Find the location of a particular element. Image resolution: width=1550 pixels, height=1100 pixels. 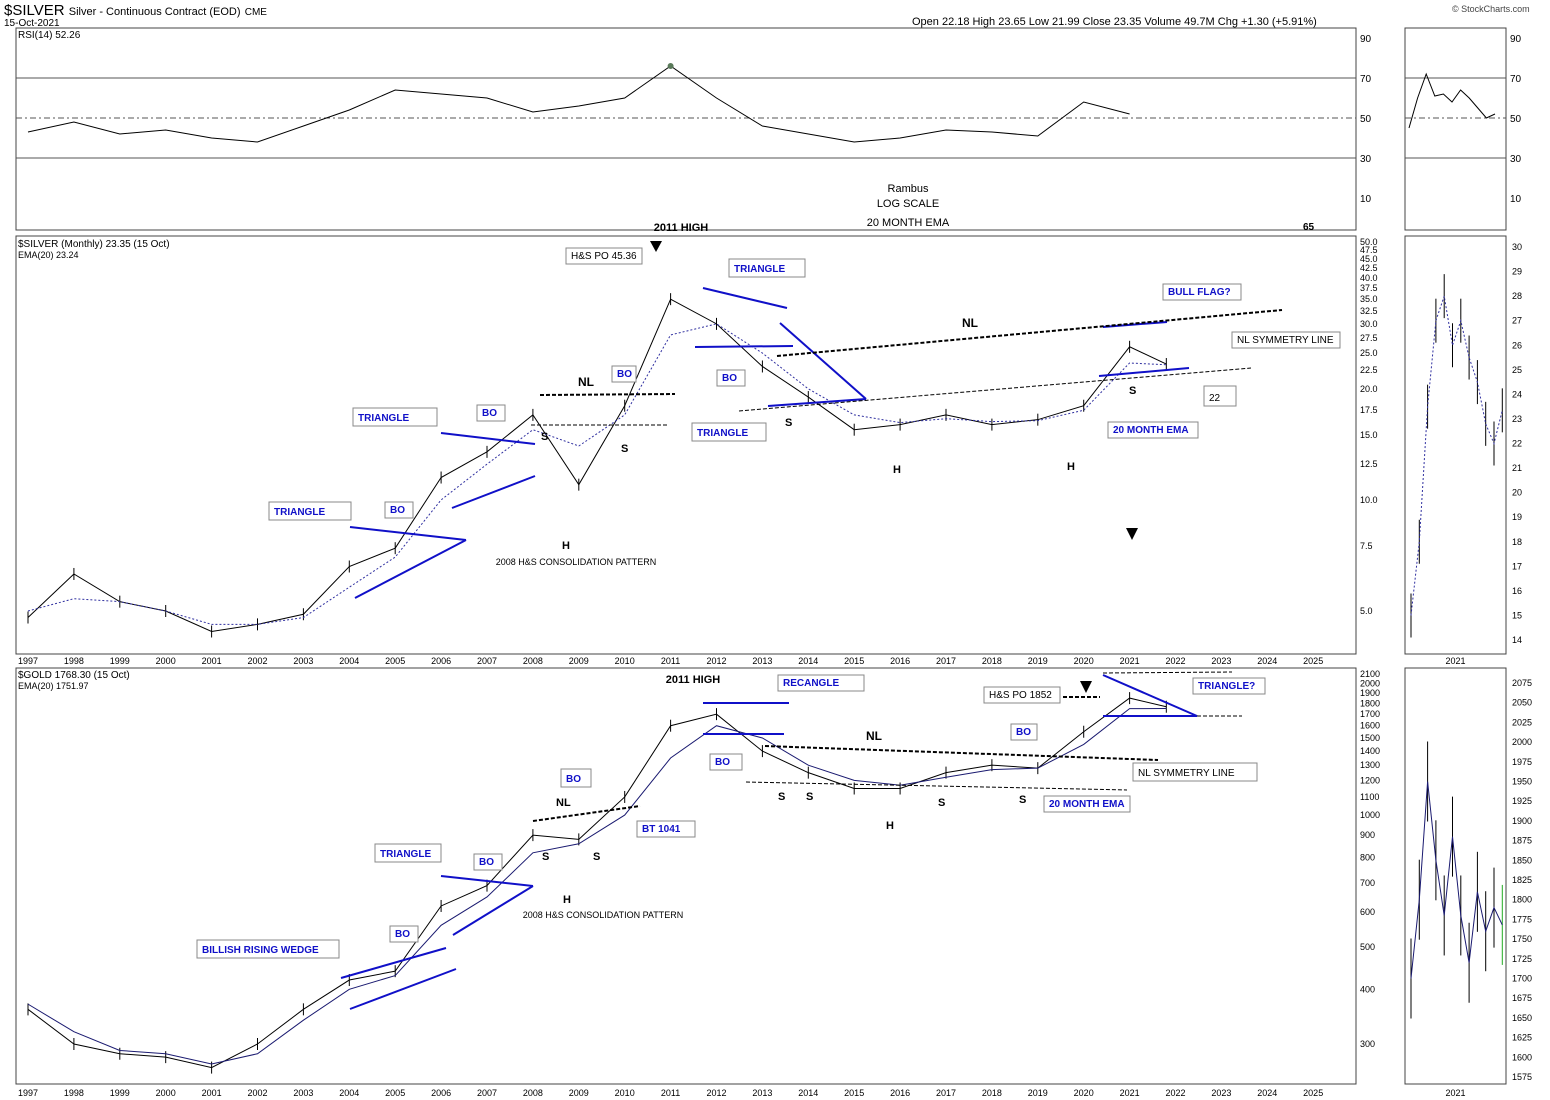

ema-note: 20 MONTH EMA is located at coordinates (908, 223).